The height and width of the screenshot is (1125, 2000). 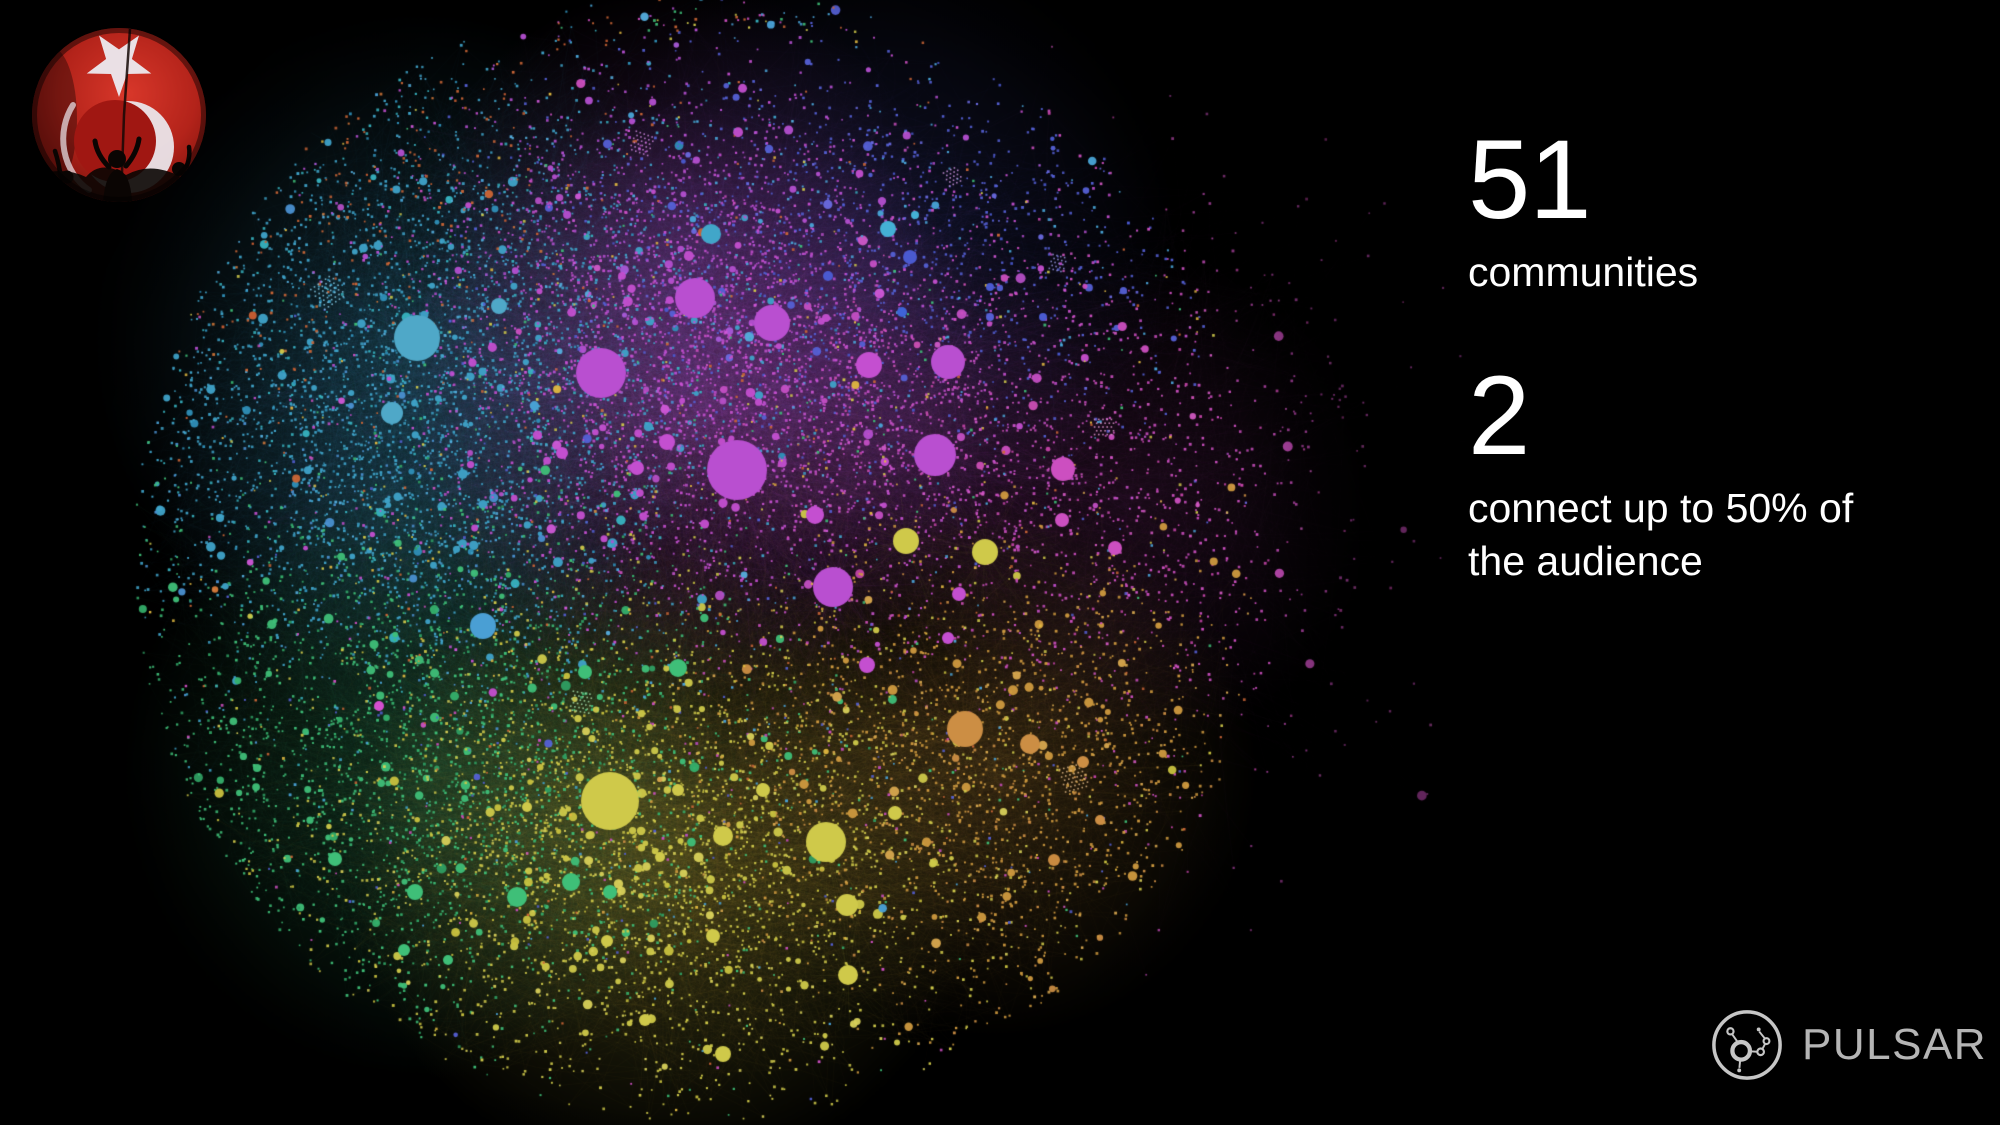 What do you see at coordinates (1686, 473) in the screenshot?
I see `stat-connectors: 2 connect up to 50% of the audience` at bounding box center [1686, 473].